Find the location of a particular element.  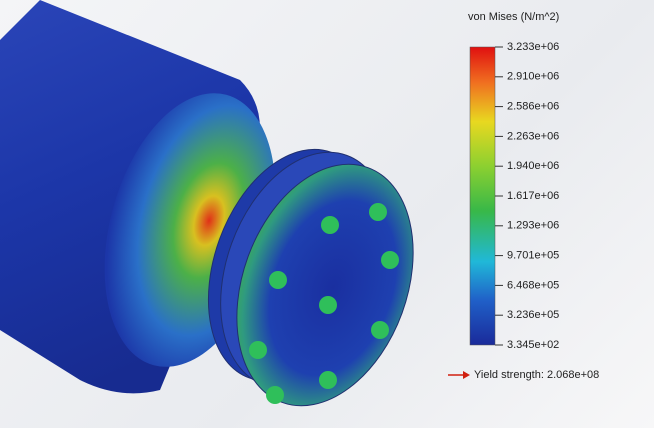

tick-label: 6.468e+05 is located at coordinates (533, 285).